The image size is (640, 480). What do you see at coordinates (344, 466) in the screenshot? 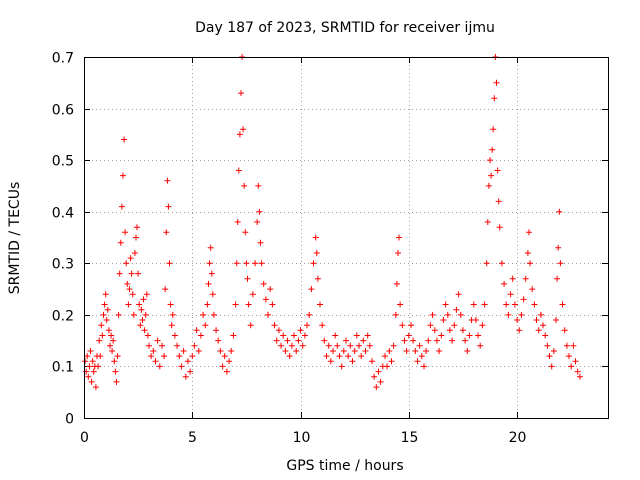
I see `x-axis-label: GPS time / hours` at bounding box center [344, 466].